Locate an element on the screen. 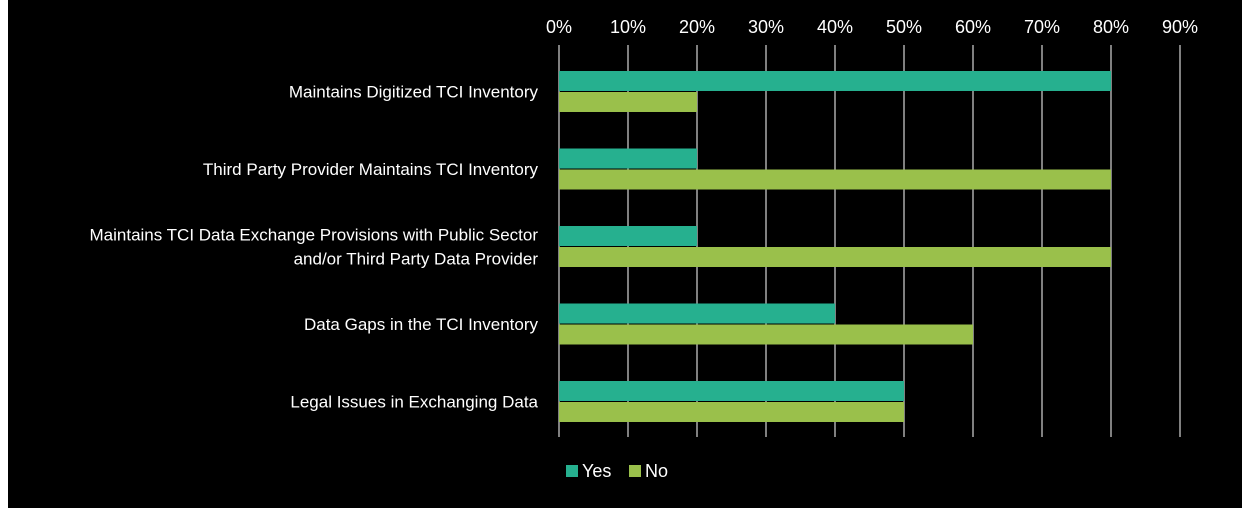 The image size is (1250, 508). category-label: Legal Issues in Exchanging Data is located at coordinates (414, 402).